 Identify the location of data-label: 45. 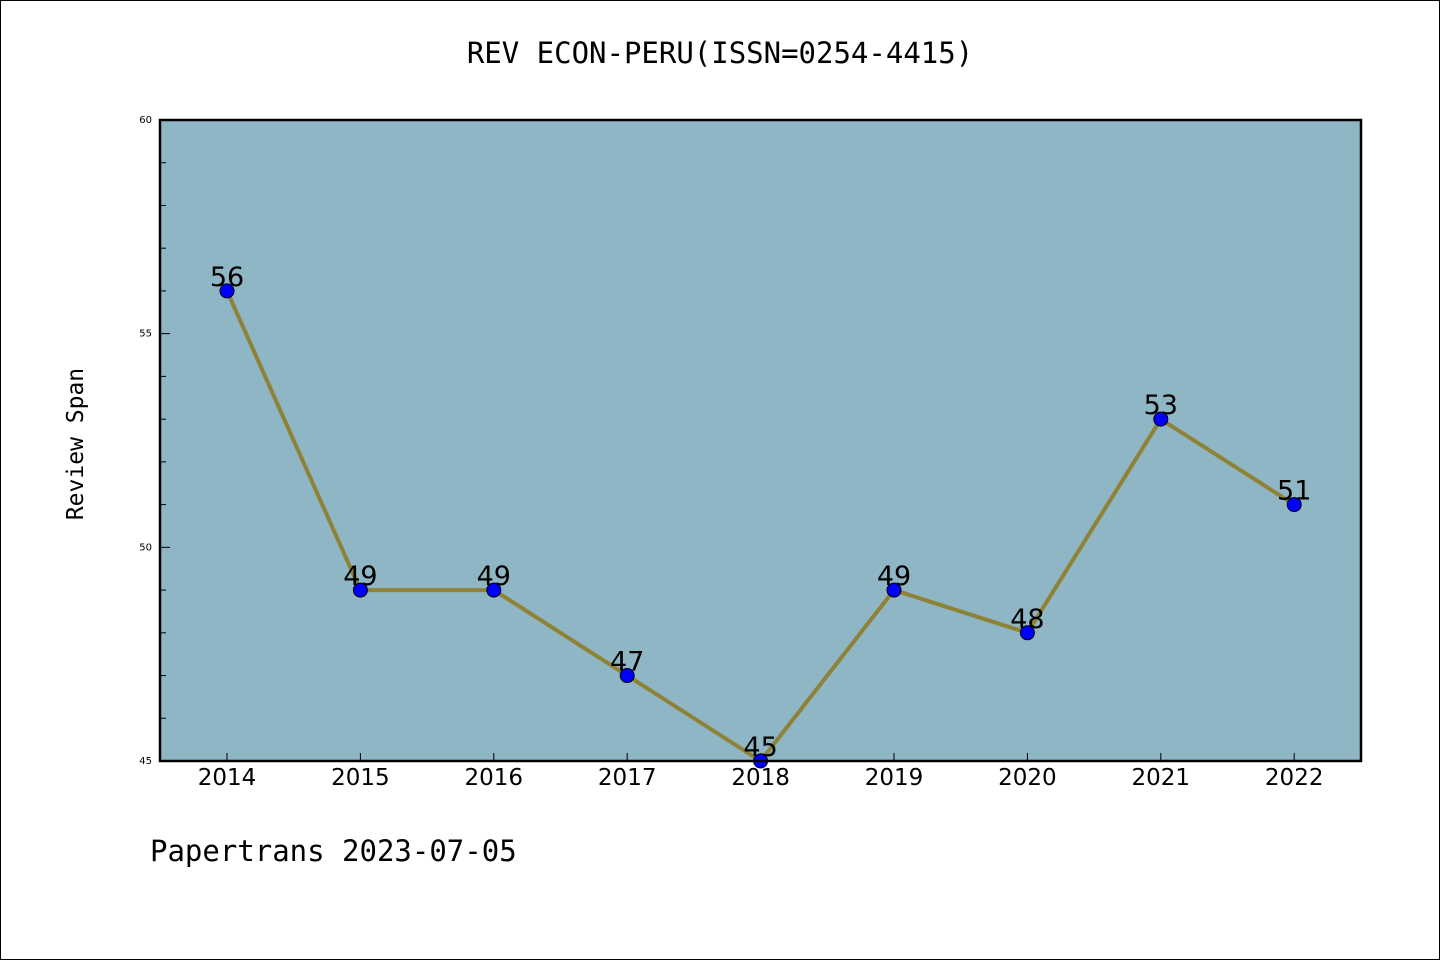
(760, 747).